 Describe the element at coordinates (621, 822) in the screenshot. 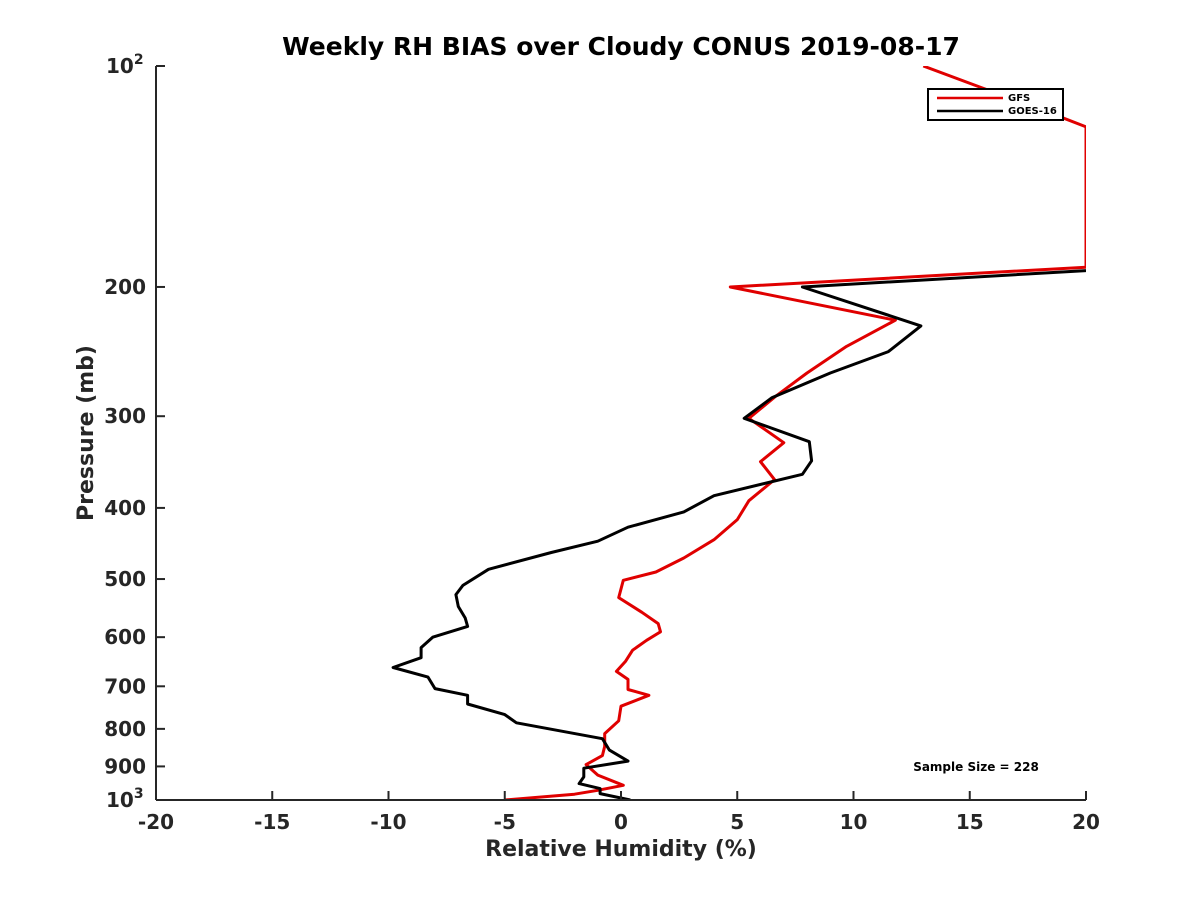

I see `x-tick-label: 0` at that location.